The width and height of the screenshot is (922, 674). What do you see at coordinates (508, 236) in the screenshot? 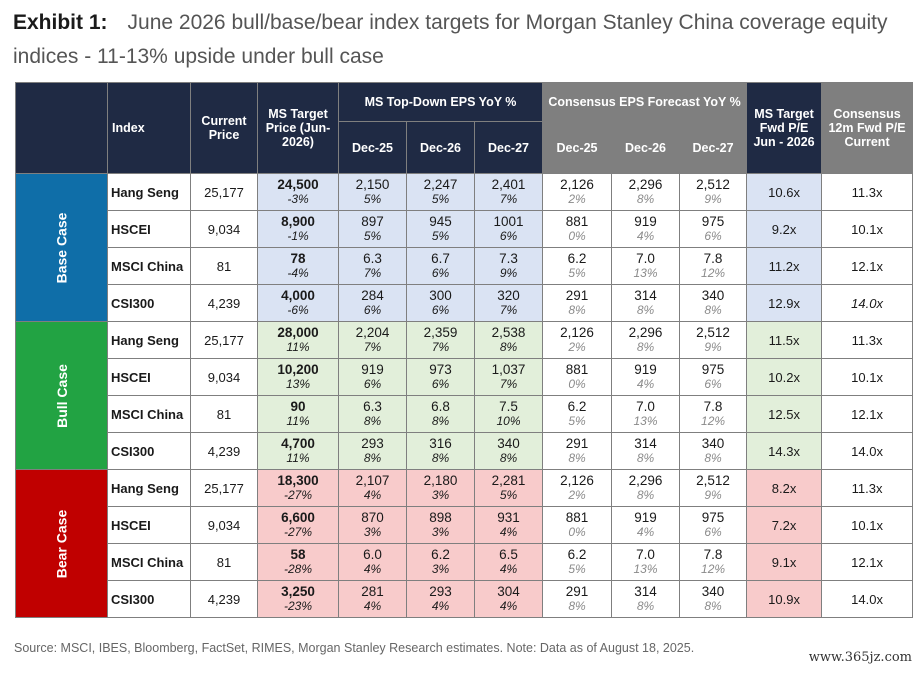
I see `ms-eps-growth: 6%` at bounding box center [508, 236].